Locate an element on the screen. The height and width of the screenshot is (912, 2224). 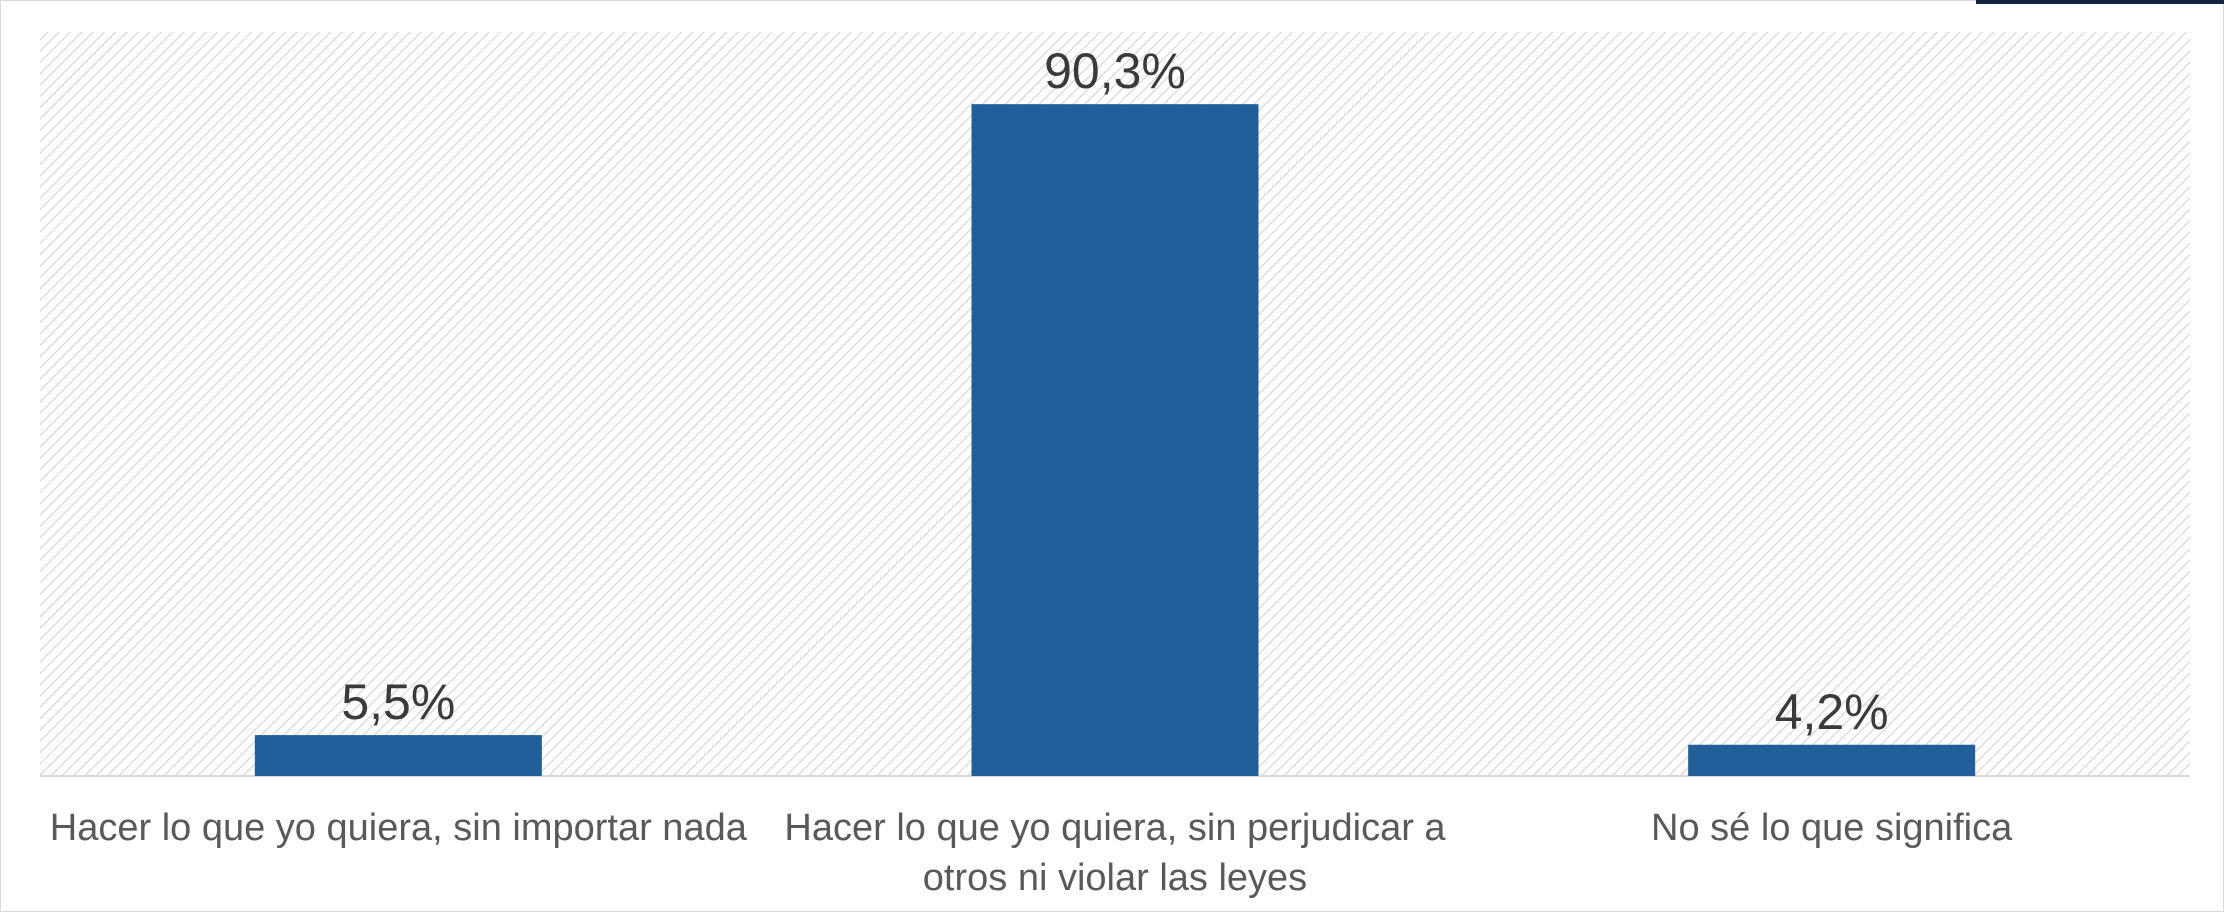
corner-accent-bar is located at coordinates (2100, 2).